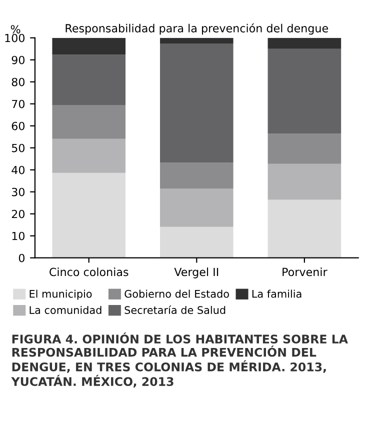 The image size is (376, 440). Describe the element at coordinates (89, 272) in the screenshot. I see `x-tick-label: Cinco colonias` at that location.